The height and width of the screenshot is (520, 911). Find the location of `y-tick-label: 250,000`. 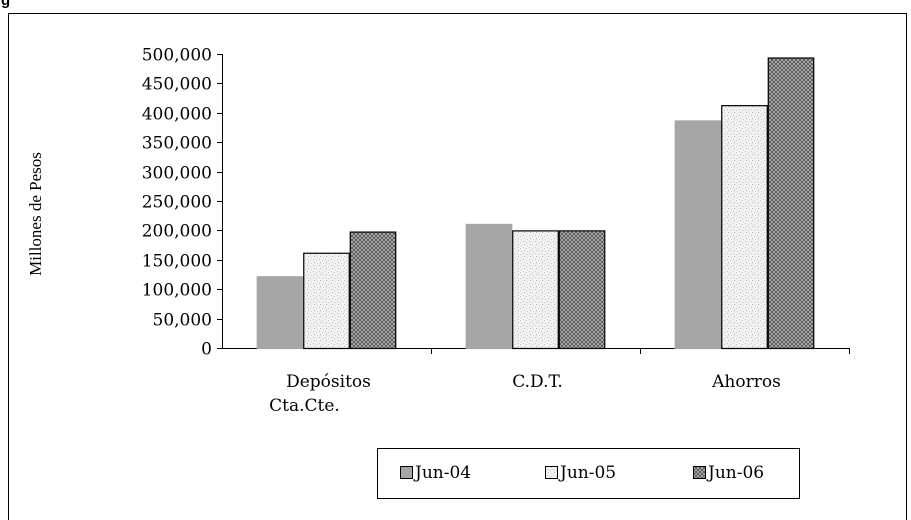

y-tick-label: 250,000 is located at coordinates (177, 203).